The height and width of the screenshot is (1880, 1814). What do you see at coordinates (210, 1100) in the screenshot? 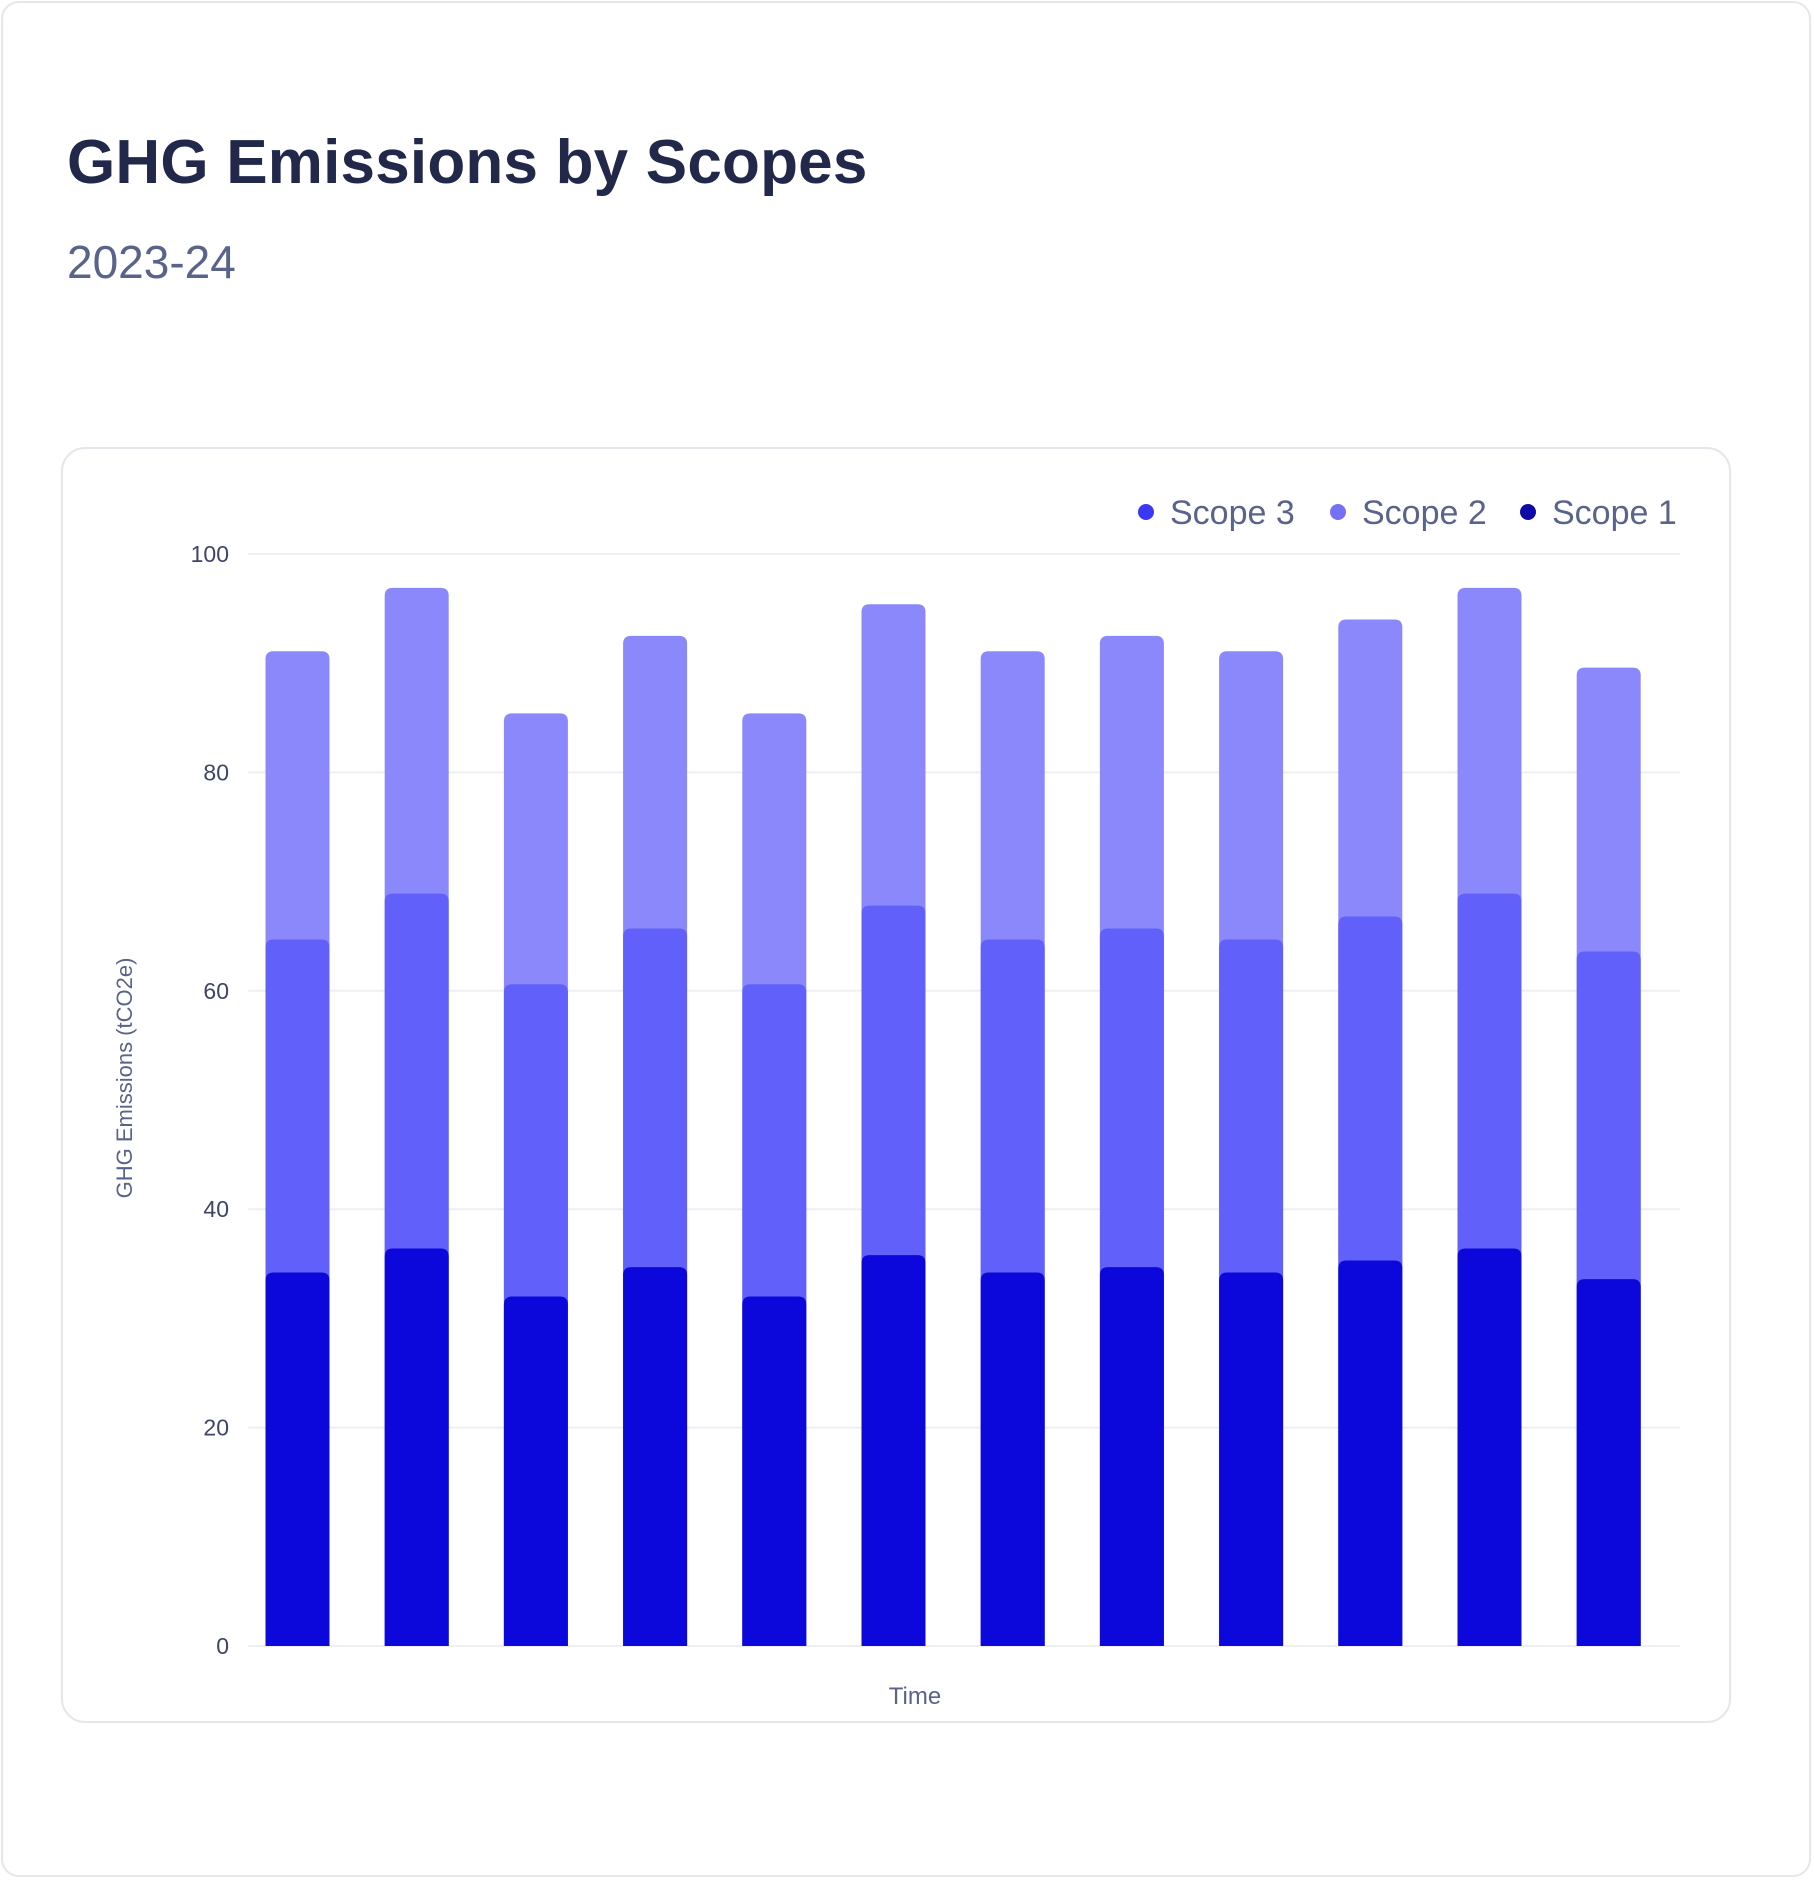
I see `y-tick-labels: 0 20 40 60 80 100` at bounding box center [210, 1100].